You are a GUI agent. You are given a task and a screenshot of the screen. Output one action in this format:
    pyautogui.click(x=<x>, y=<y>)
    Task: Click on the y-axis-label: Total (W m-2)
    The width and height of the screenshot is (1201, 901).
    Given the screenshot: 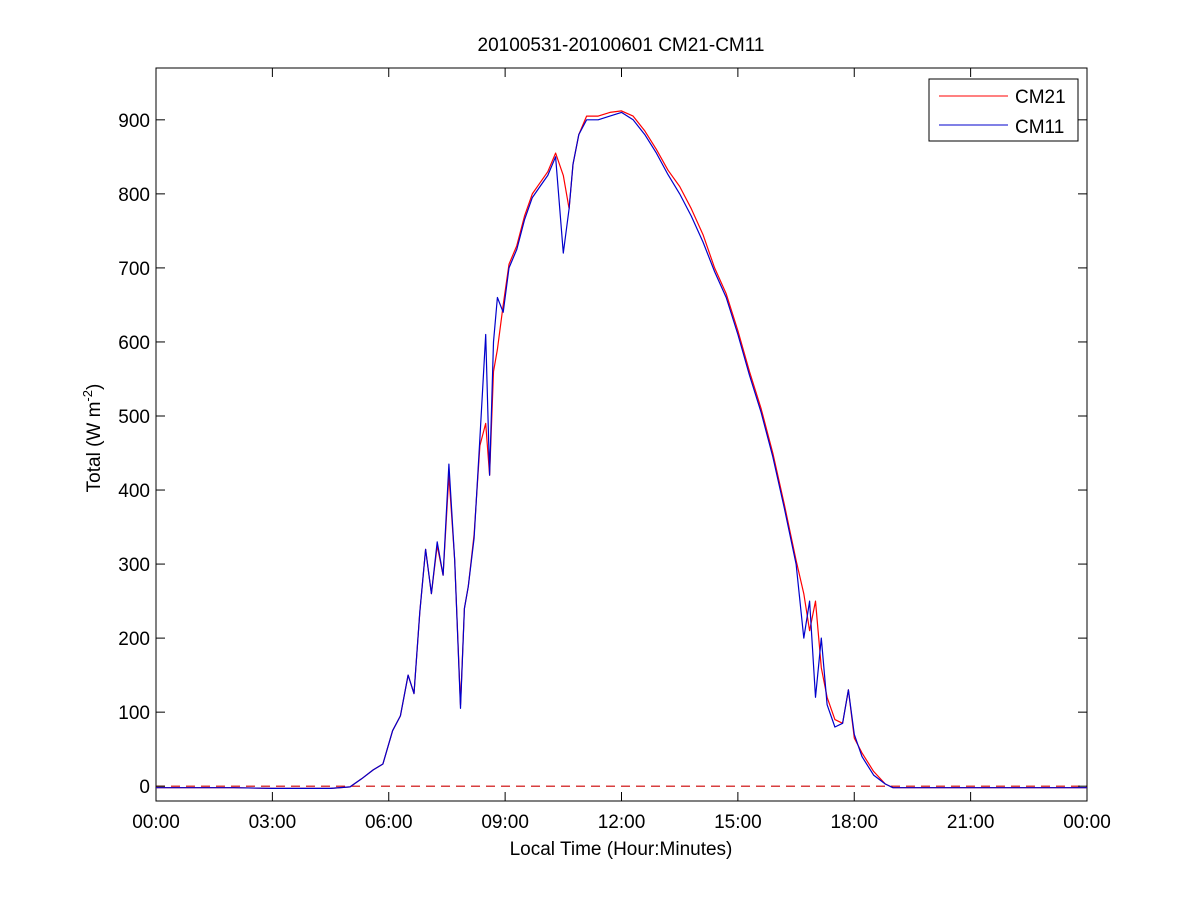 What is the action you would take?
    pyautogui.click(x=92, y=438)
    